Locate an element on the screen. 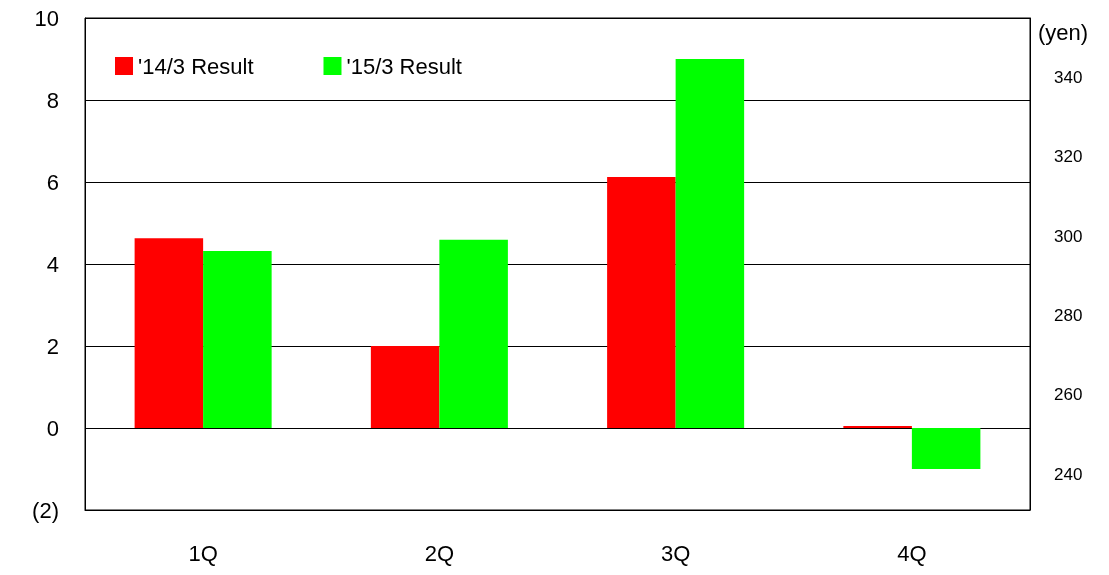 The image size is (1109, 575). y2-tick-label: 280 is located at coordinates (1068, 316).